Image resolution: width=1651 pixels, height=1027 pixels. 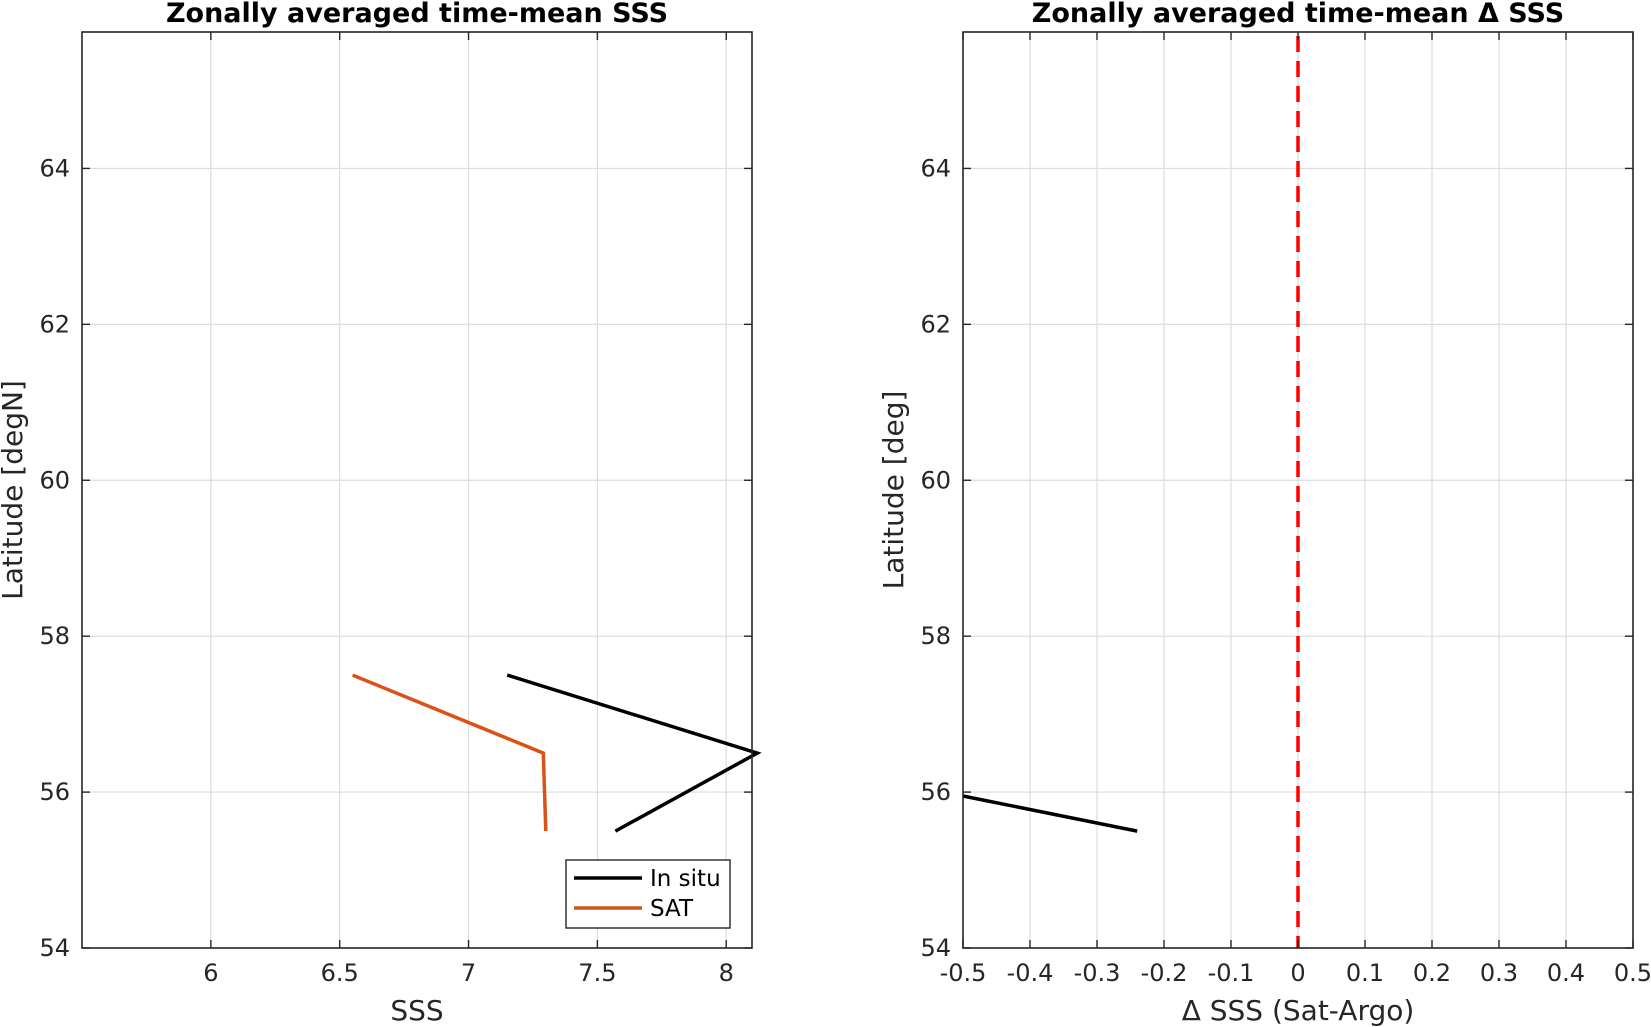 I want to click on x-tick-labels: -0.5 -0.4 -0.3 -0.2 -0.1 0 0.1 0.2 0.3 0.4 0.5, so click(x=1295, y=973).